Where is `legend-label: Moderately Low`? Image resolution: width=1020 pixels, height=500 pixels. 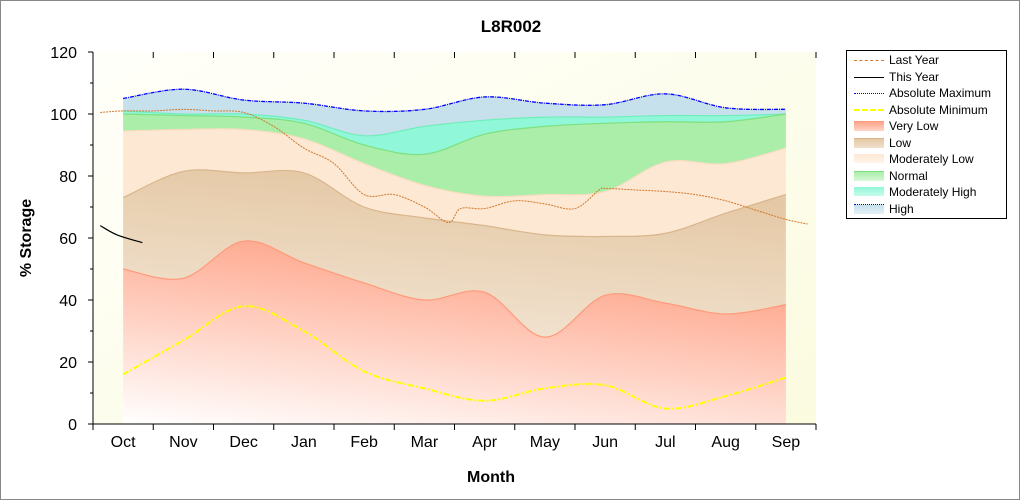
legend-label: Moderately Low is located at coordinates (931, 159).